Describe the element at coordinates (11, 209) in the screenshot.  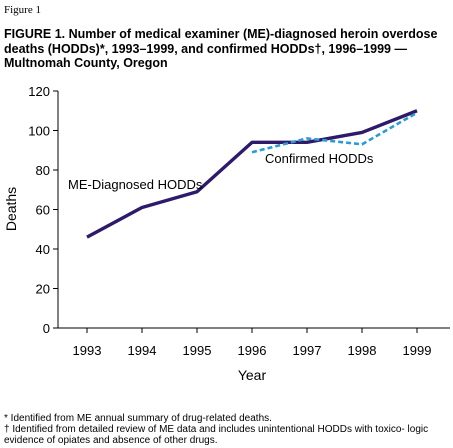
I see `y-axis-label: Deaths` at that location.